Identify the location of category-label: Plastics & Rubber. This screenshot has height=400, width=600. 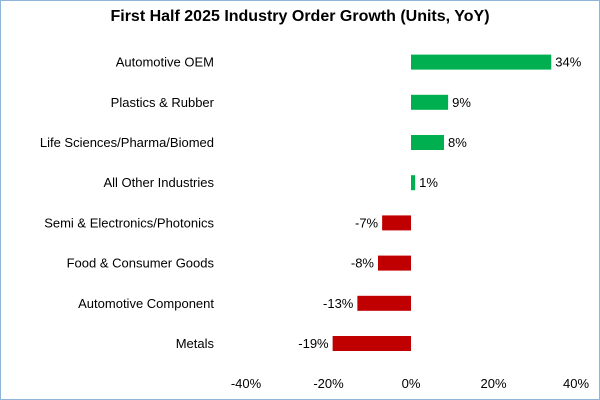
(163, 102).